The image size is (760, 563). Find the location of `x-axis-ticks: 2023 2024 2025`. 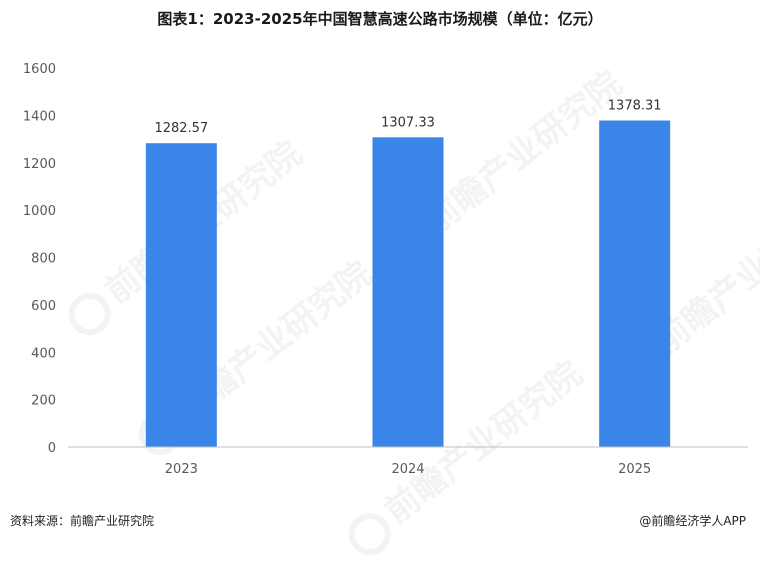

x-axis-ticks: 2023 2024 2025 is located at coordinates (408, 469).